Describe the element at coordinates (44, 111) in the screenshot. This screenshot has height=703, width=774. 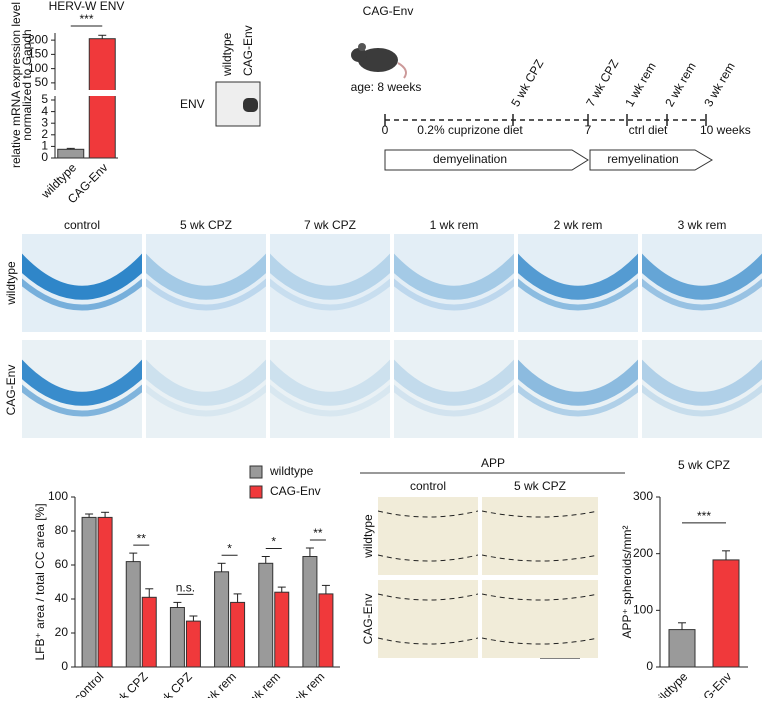
I see `y-tick-label: 4` at that location.